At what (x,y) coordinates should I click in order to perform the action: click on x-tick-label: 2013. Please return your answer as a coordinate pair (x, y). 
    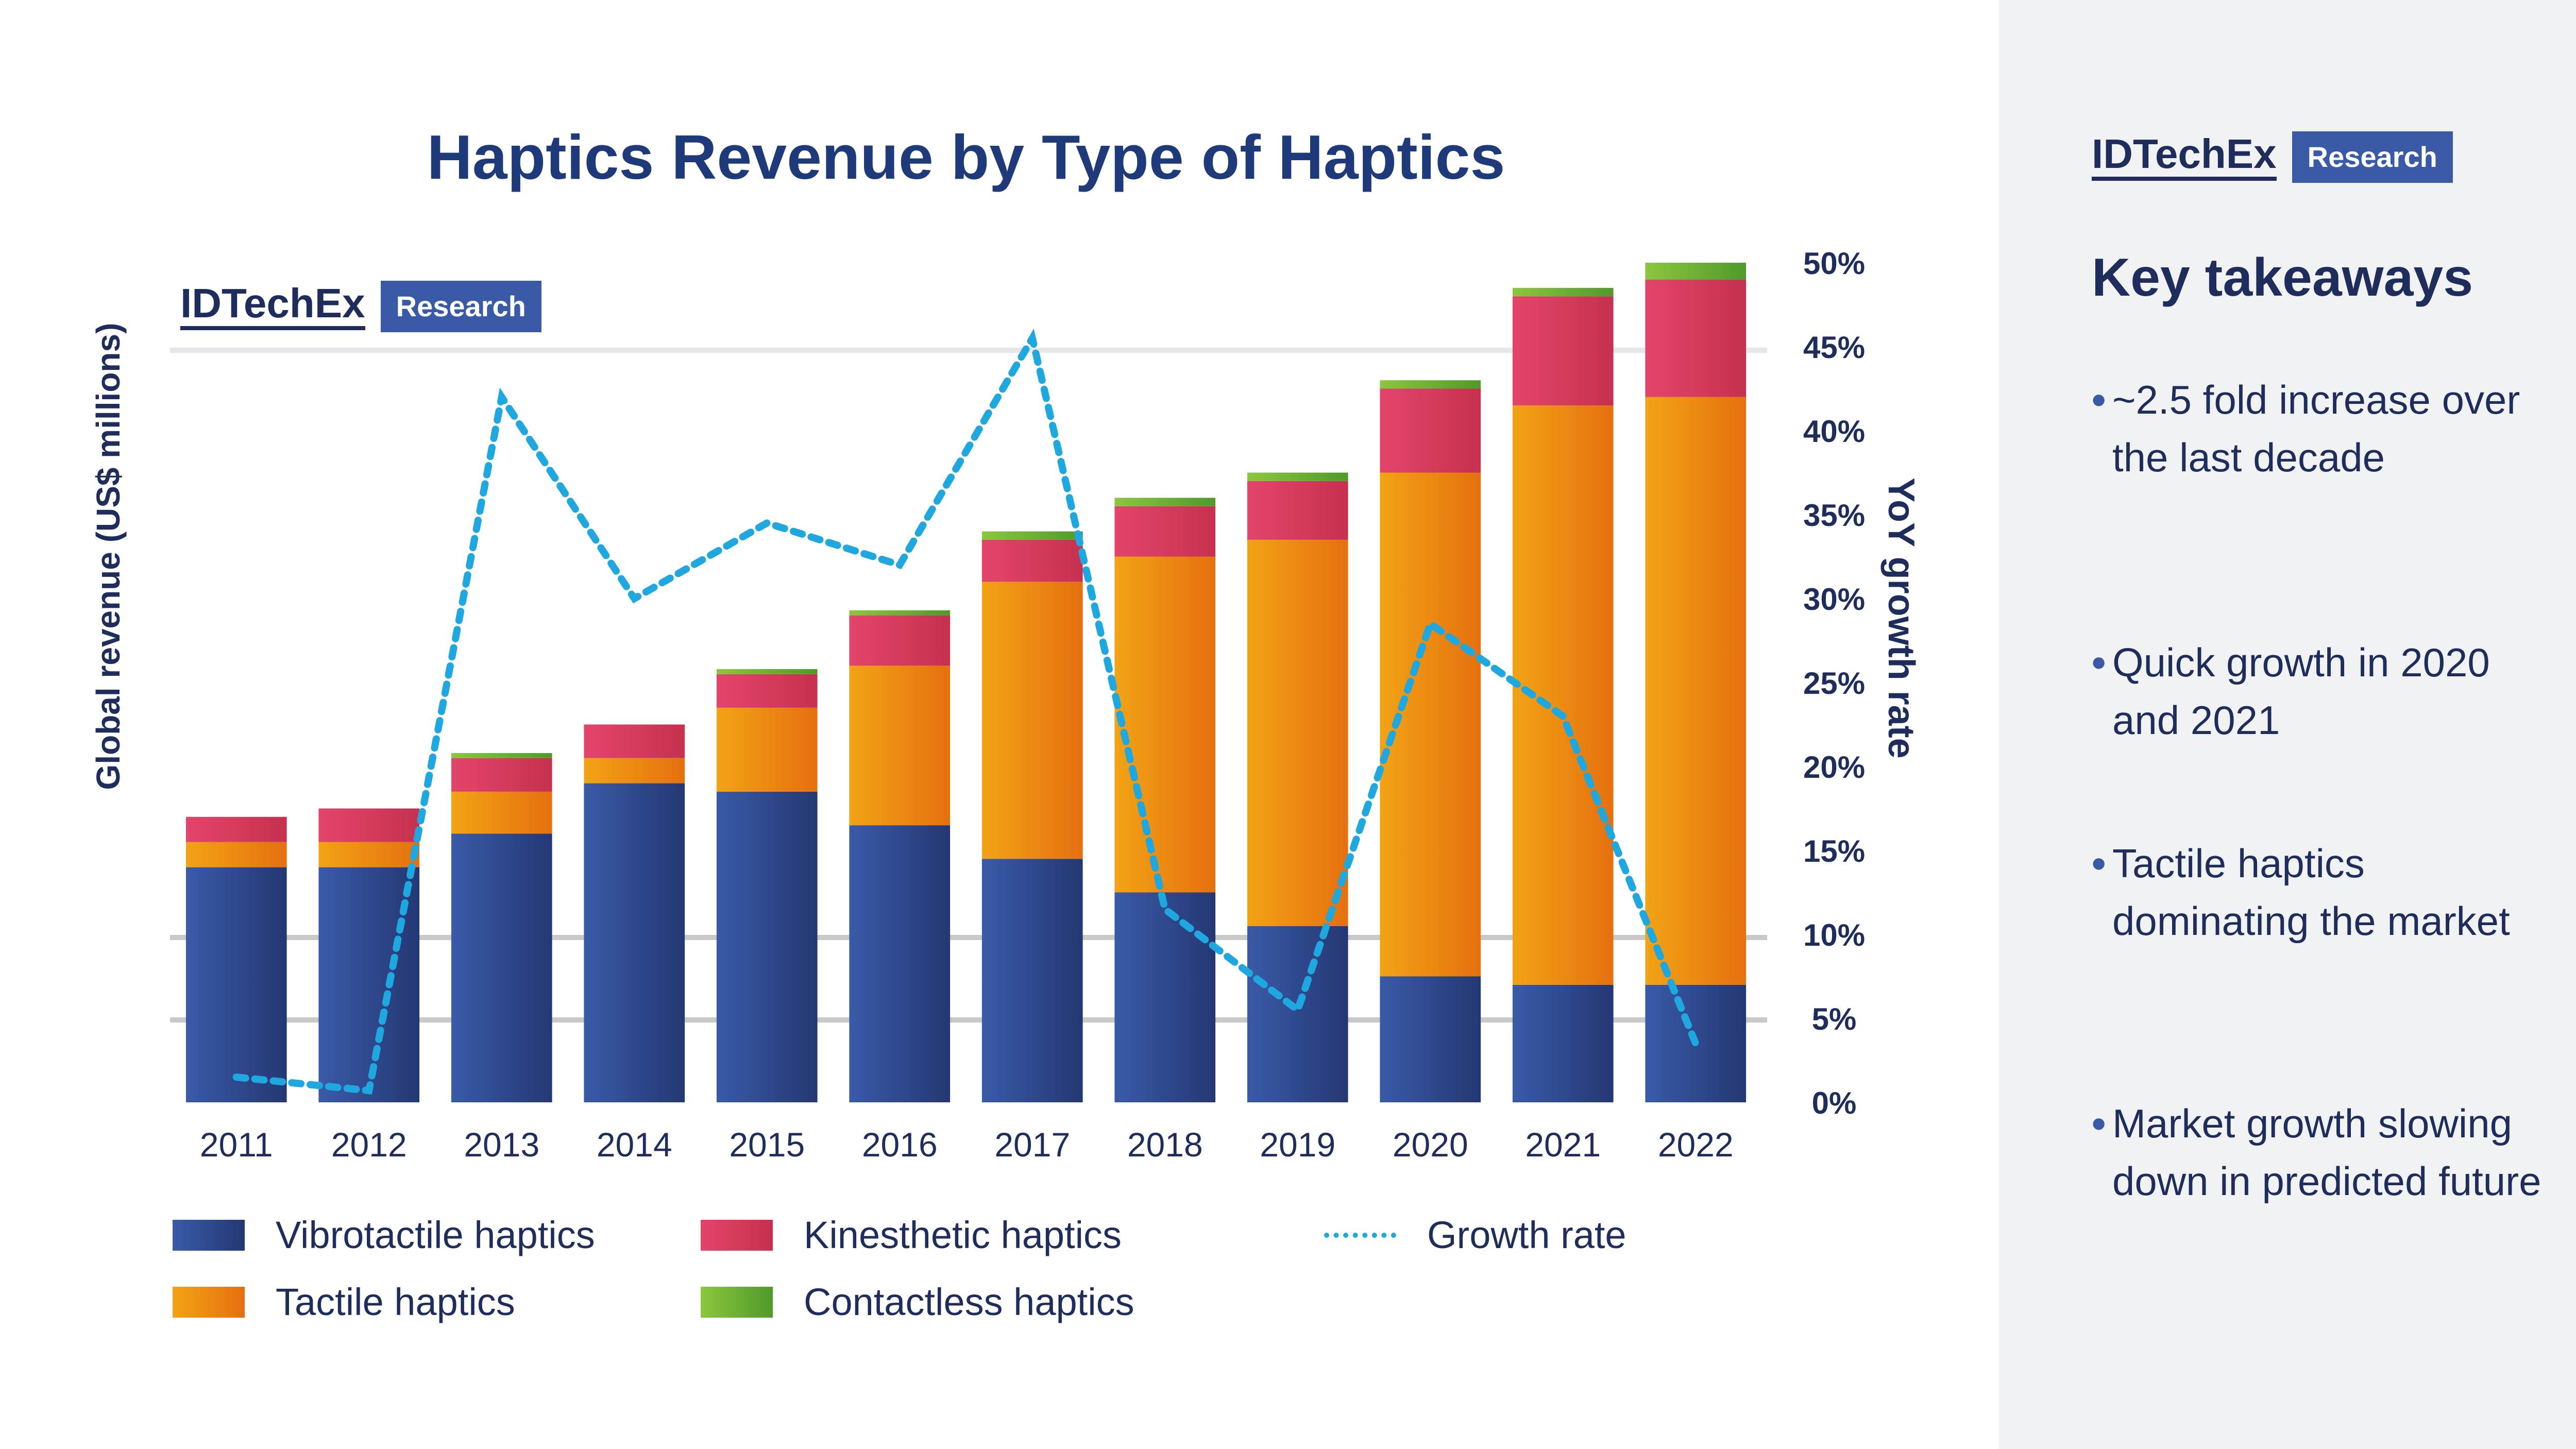
    Looking at the image, I should click on (501, 1145).